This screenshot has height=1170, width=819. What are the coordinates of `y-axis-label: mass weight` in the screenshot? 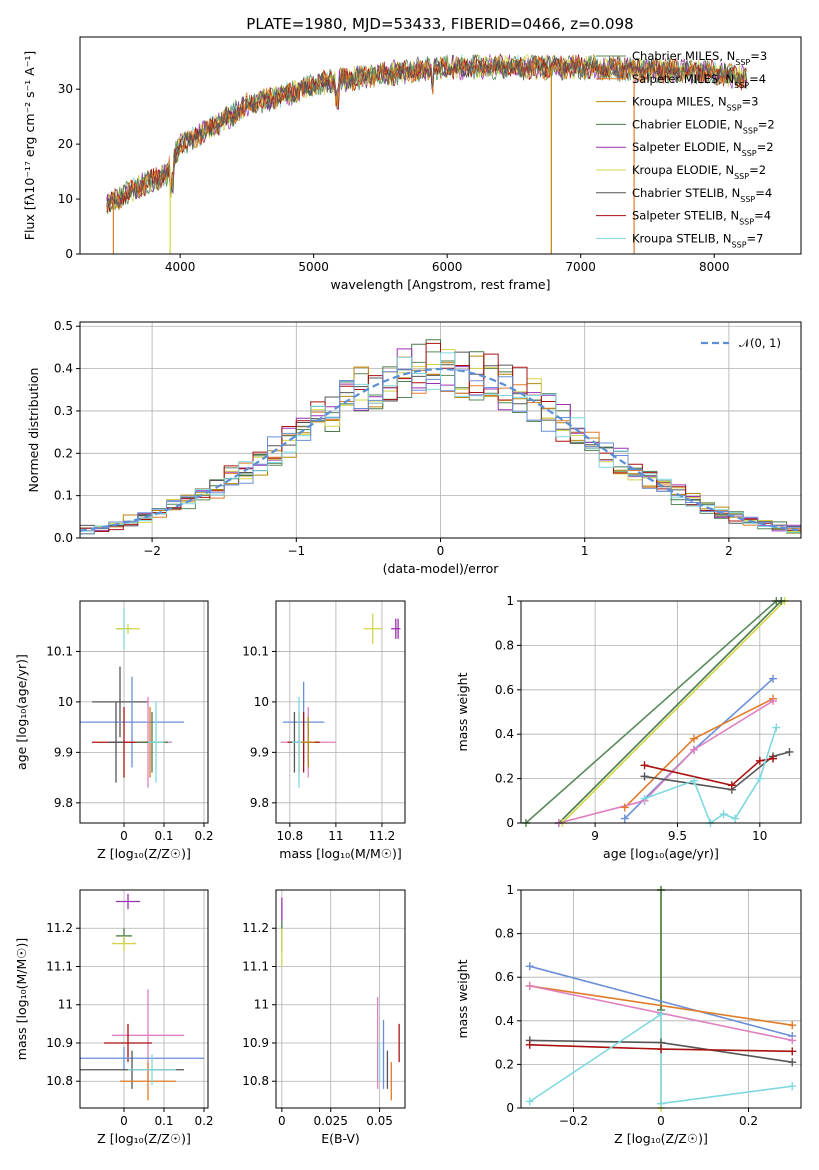 It's located at (462, 998).